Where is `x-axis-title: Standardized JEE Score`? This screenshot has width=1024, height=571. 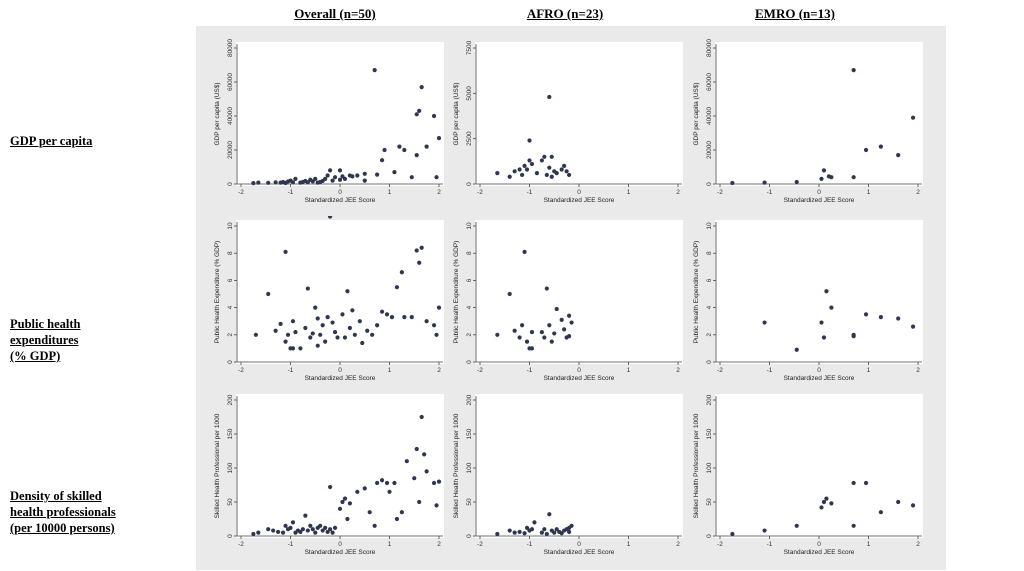 x-axis-title: Standardized JEE Score is located at coordinates (340, 200).